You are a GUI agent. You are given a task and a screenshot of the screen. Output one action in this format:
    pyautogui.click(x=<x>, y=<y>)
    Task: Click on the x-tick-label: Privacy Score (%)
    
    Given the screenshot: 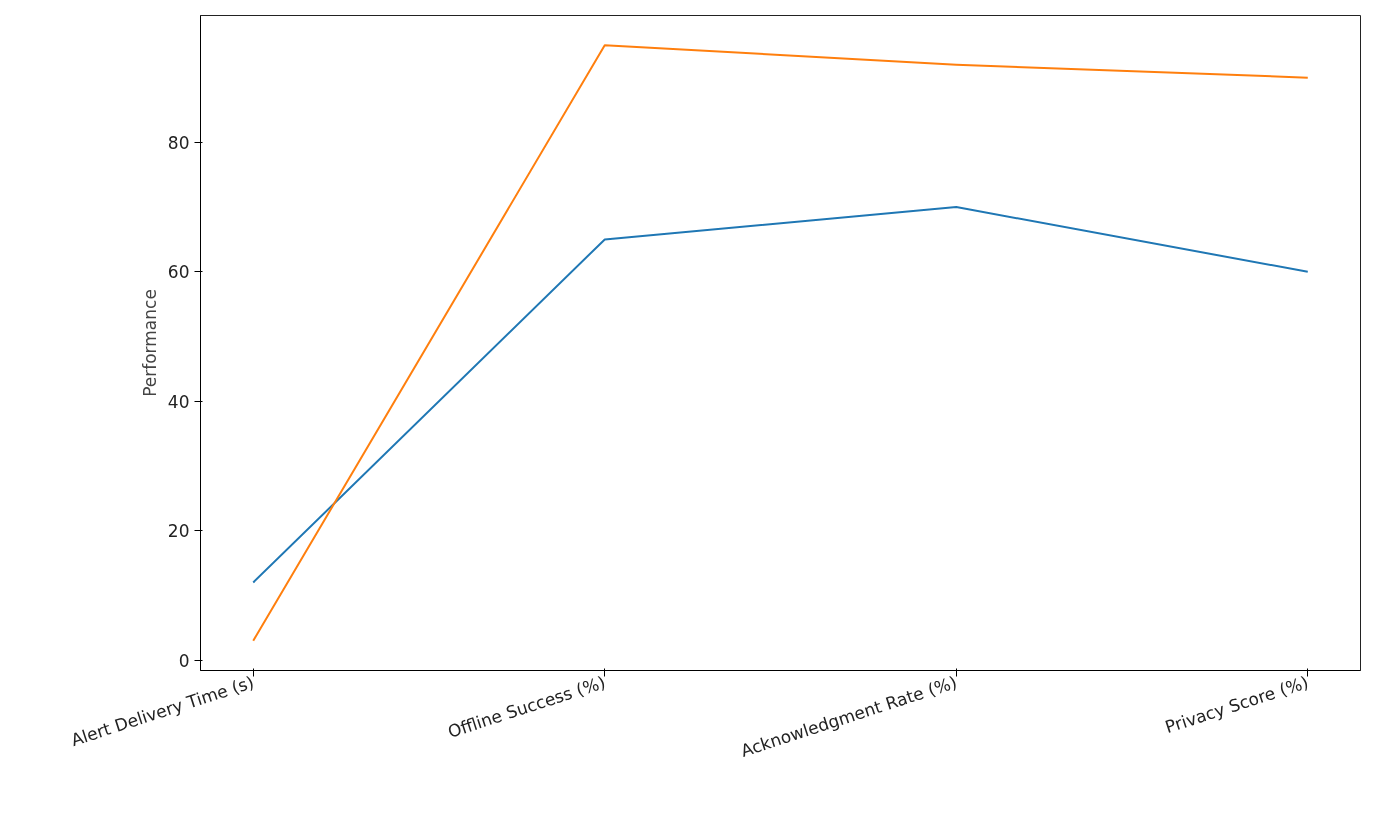 What is the action you would take?
    pyautogui.click(x=1236, y=704)
    